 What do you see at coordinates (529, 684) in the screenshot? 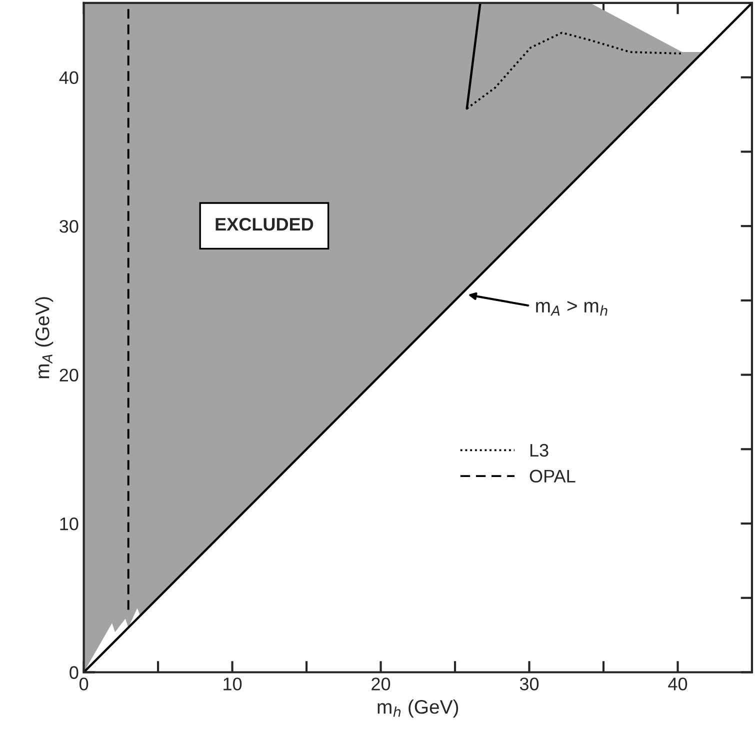
I see `x-tick-label: 30` at bounding box center [529, 684].